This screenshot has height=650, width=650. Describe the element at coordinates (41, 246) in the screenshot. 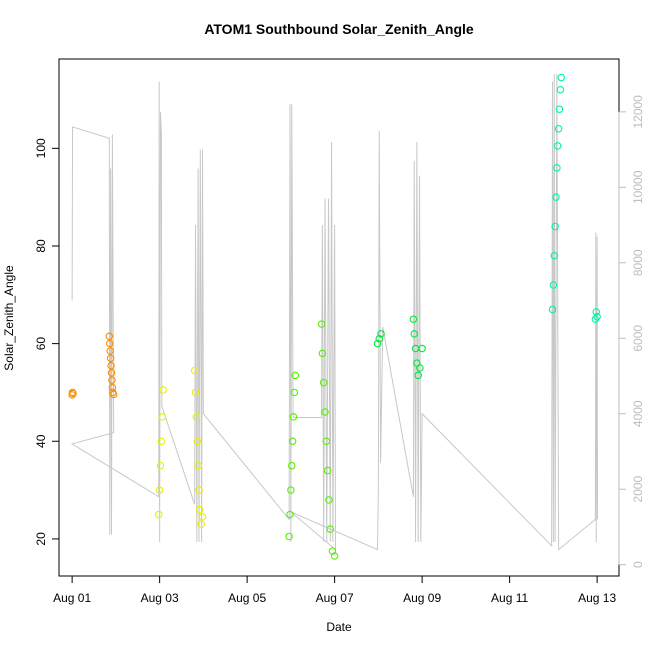

I see `y-tick-label: 80` at that location.